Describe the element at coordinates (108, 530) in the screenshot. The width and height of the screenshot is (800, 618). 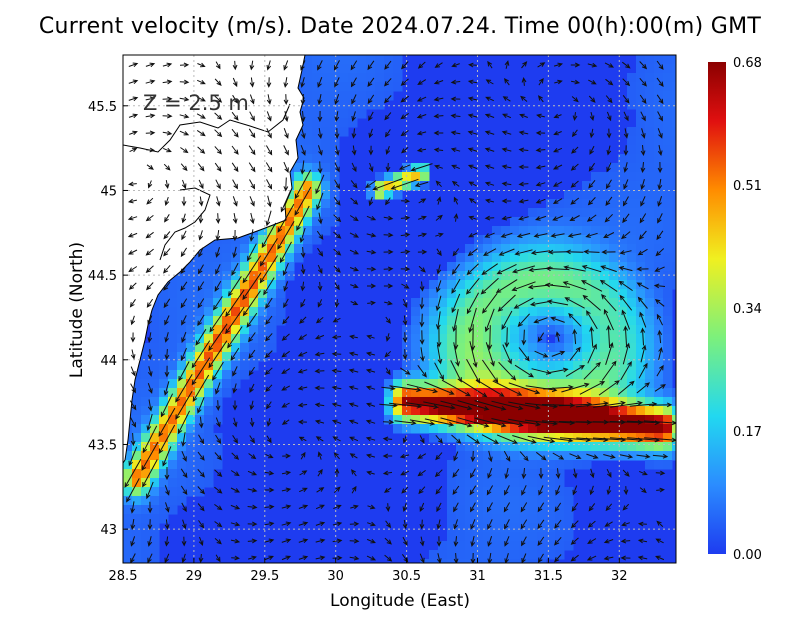
I see `y-tick-label: 43` at that location.